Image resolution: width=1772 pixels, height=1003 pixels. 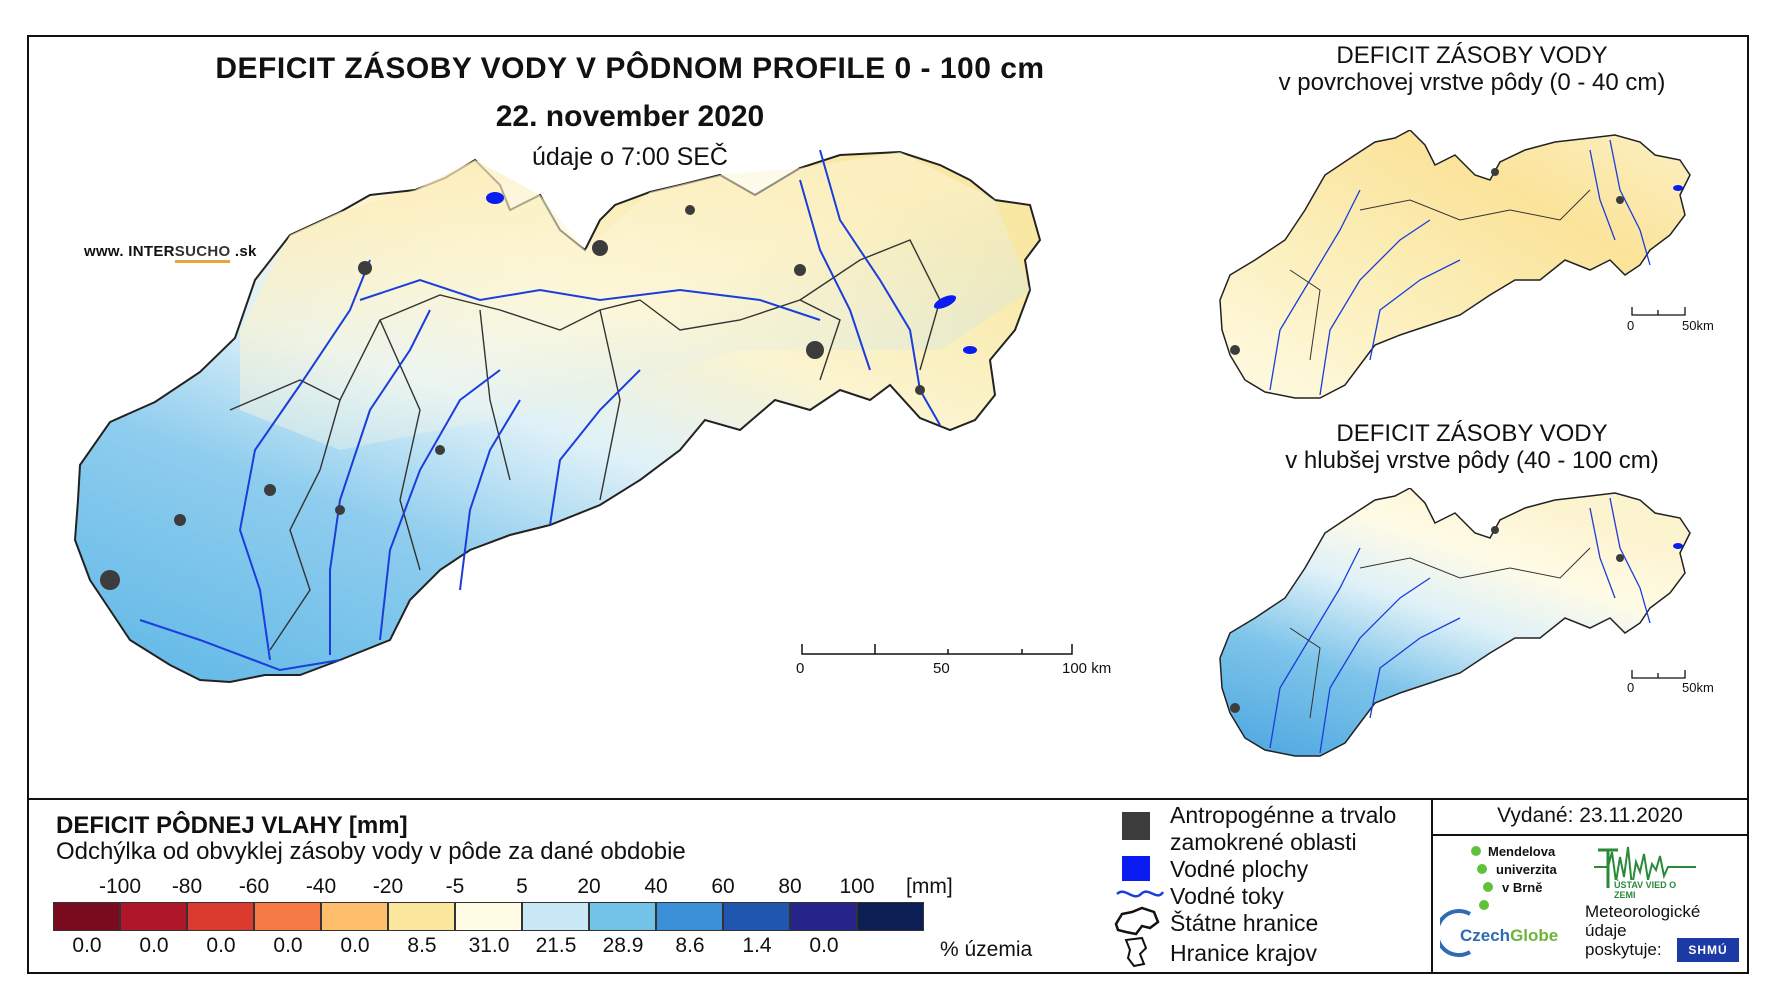 What do you see at coordinates (723, 886) in the screenshot?
I see `legend-break-label: 60` at bounding box center [723, 886].